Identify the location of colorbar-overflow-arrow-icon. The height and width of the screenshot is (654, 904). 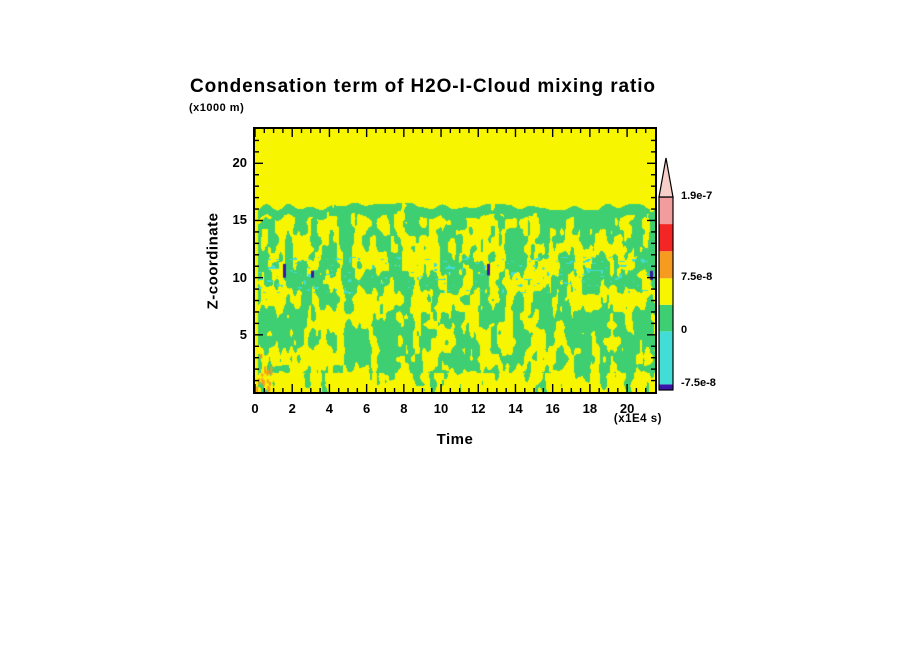
(666, 177).